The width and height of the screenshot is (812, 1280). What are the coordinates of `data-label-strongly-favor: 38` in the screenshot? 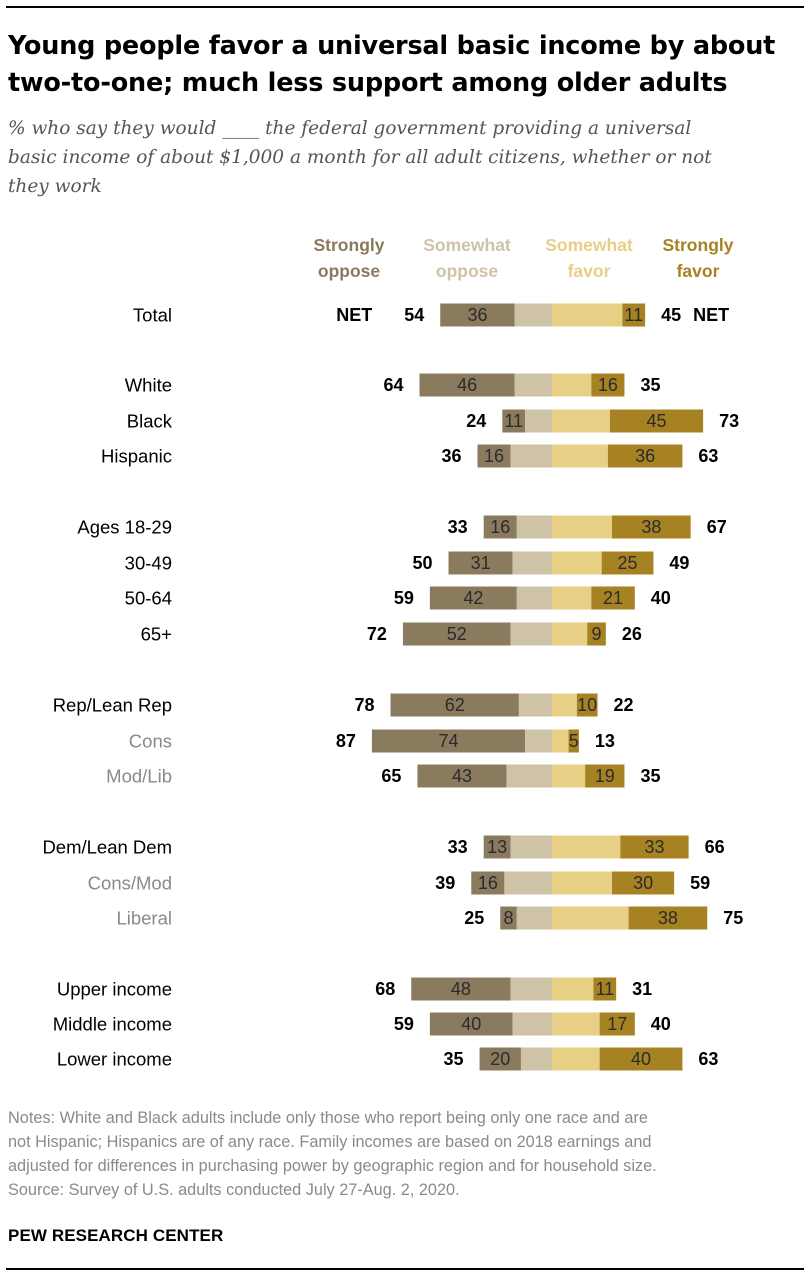 It's located at (651, 527).